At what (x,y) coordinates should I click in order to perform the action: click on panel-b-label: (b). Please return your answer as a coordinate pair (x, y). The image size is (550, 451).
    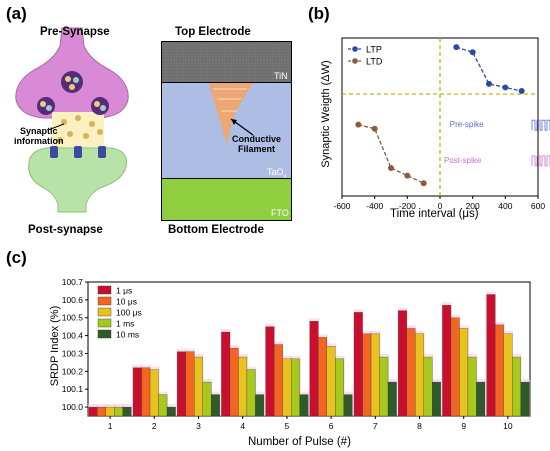
    Looking at the image, I should click on (319, 13).